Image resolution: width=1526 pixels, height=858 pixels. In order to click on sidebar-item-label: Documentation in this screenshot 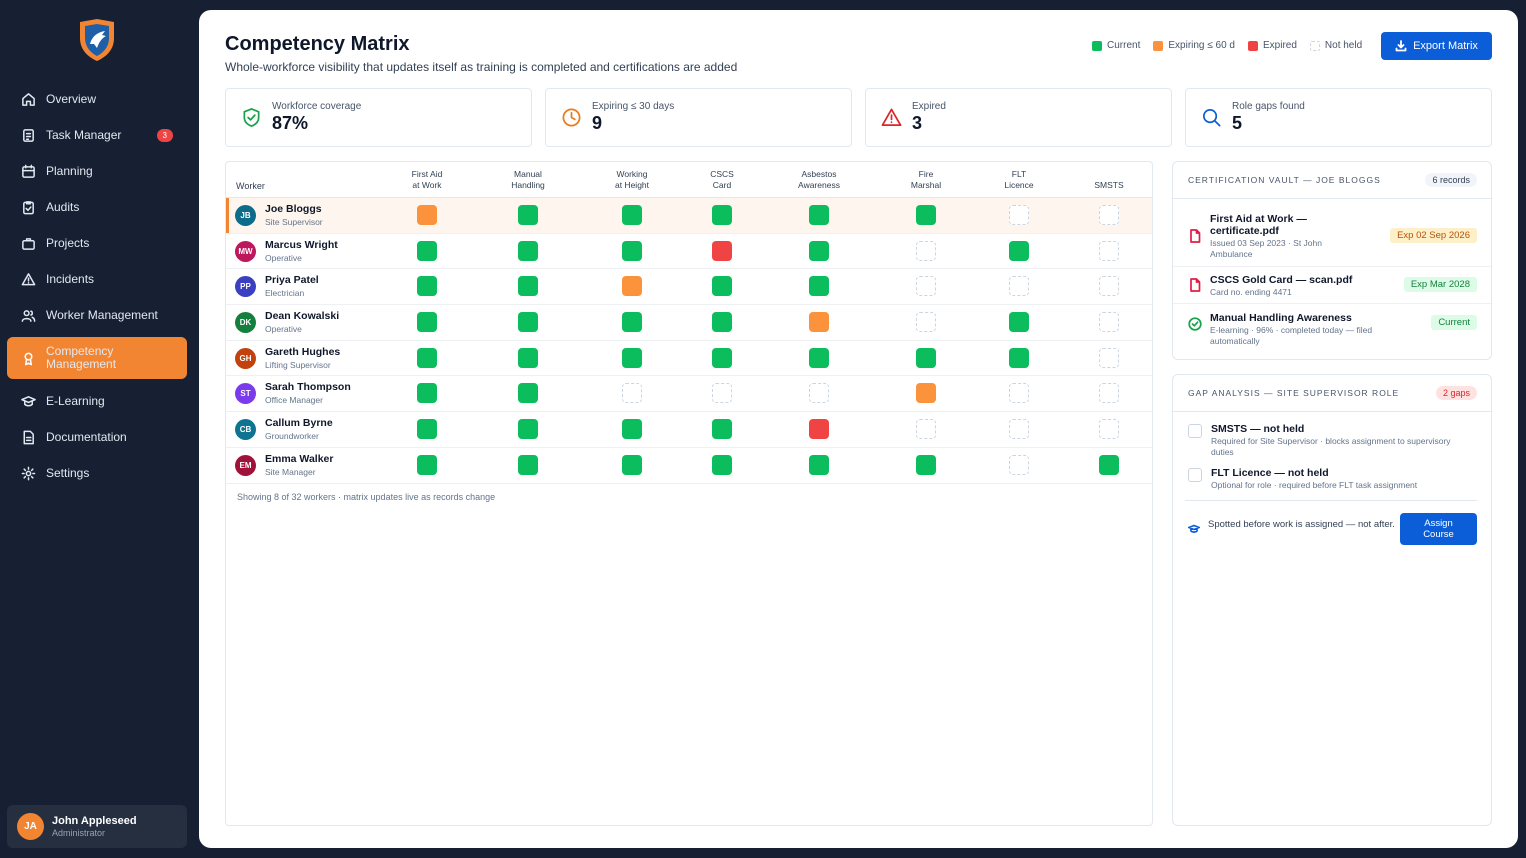, I will do `click(86, 437)`.